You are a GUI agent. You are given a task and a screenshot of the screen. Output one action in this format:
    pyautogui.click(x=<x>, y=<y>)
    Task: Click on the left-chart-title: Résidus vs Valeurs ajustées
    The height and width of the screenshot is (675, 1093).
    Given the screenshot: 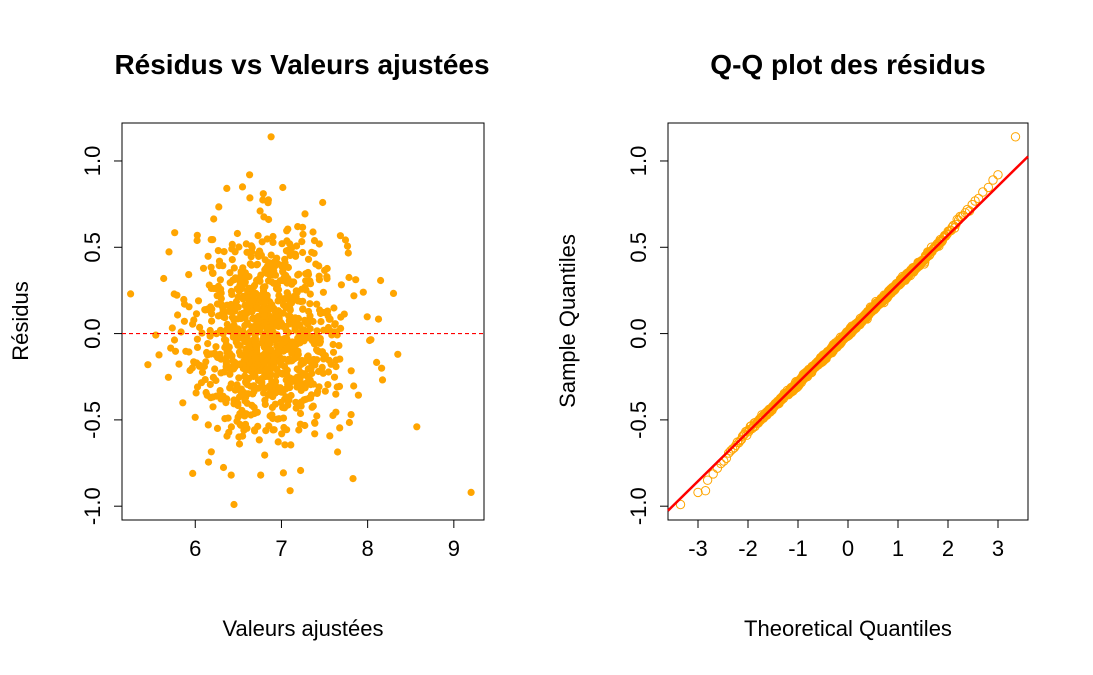 What is the action you would take?
    pyautogui.click(x=301, y=64)
    